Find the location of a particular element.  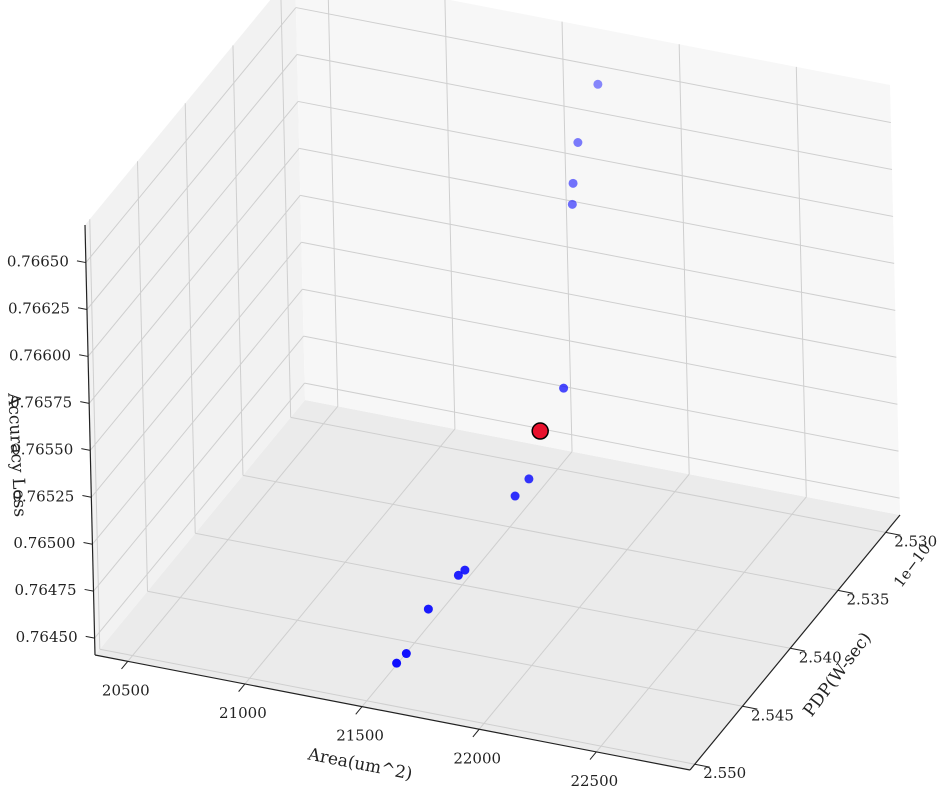

x-tick-label: 22000 is located at coordinates (477, 758).